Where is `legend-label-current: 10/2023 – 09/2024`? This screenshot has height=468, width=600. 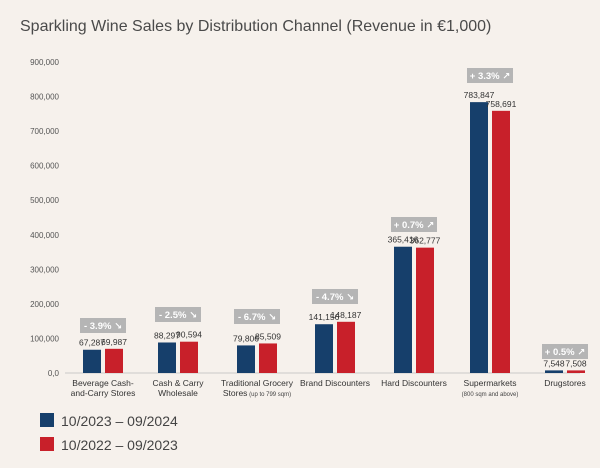 legend-label-current: 10/2023 – 09/2024 is located at coordinates (119, 421).